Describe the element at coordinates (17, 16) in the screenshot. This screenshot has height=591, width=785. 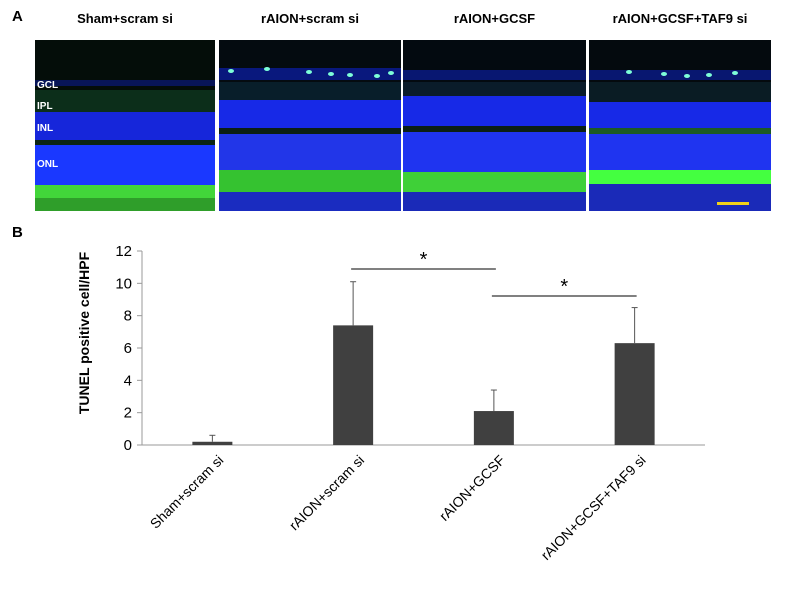
I see `panel-label-a: A` at that location.